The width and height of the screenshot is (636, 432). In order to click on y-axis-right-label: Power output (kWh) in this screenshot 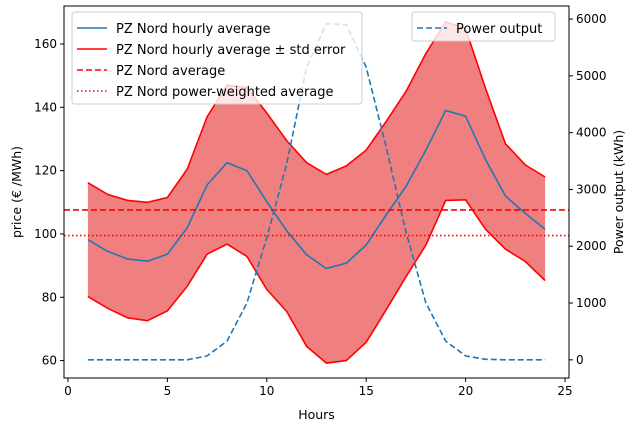, I will do `click(618, 192)`.